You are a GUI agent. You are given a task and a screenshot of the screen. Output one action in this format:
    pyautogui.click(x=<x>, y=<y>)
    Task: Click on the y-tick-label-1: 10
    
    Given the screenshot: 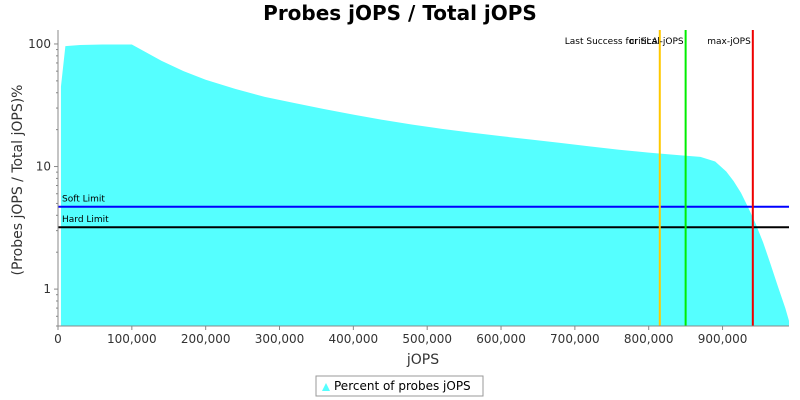 What is the action you would take?
    pyautogui.click(x=43, y=167)
    